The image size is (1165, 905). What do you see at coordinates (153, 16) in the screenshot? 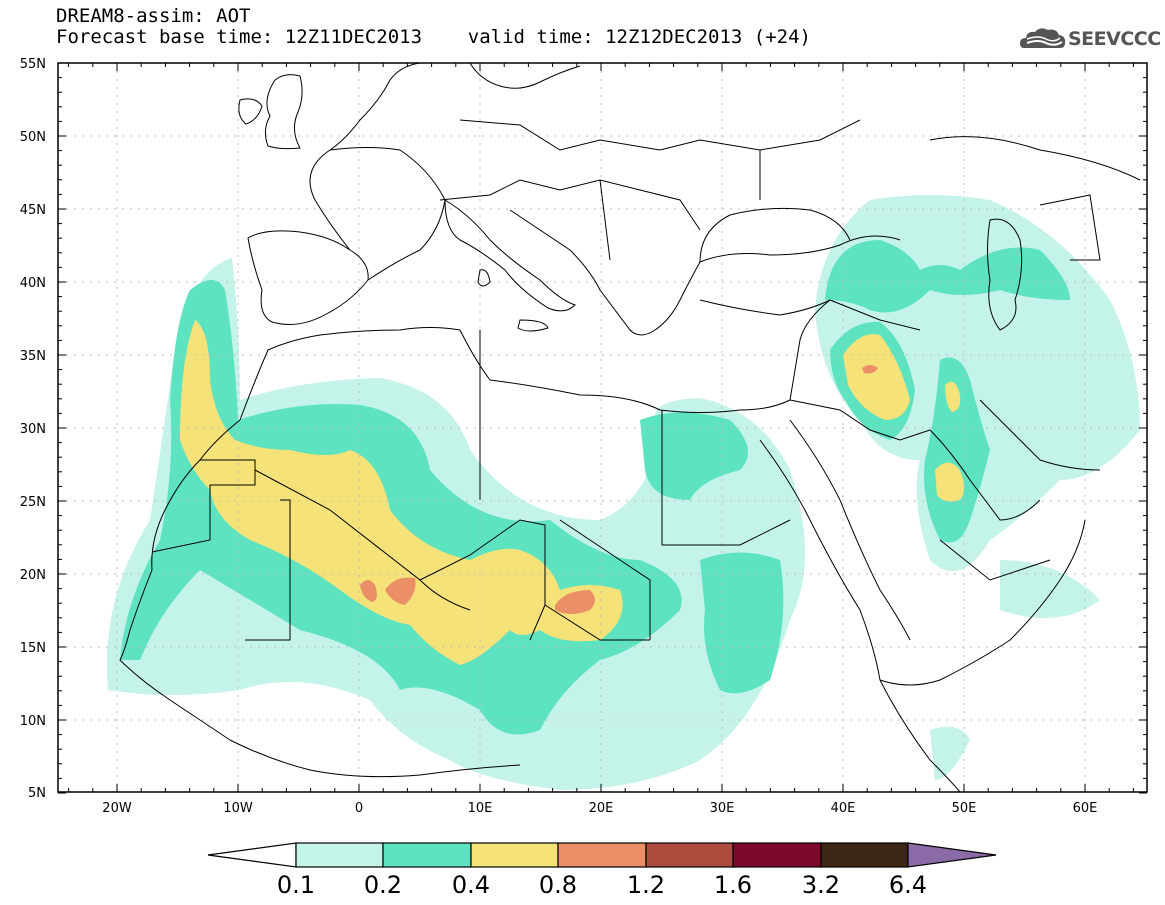
I see `map-title: DREAM8-assim: AOT` at bounding box center [153, 16].